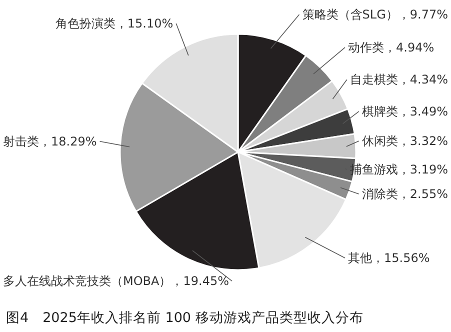 The width and height of the screenshot is (451, 332). What do you see at coordinates (50, 141) in the screenshot?
I see `slice-label: 射击类，18.29%` at bounding box center [50, 141].